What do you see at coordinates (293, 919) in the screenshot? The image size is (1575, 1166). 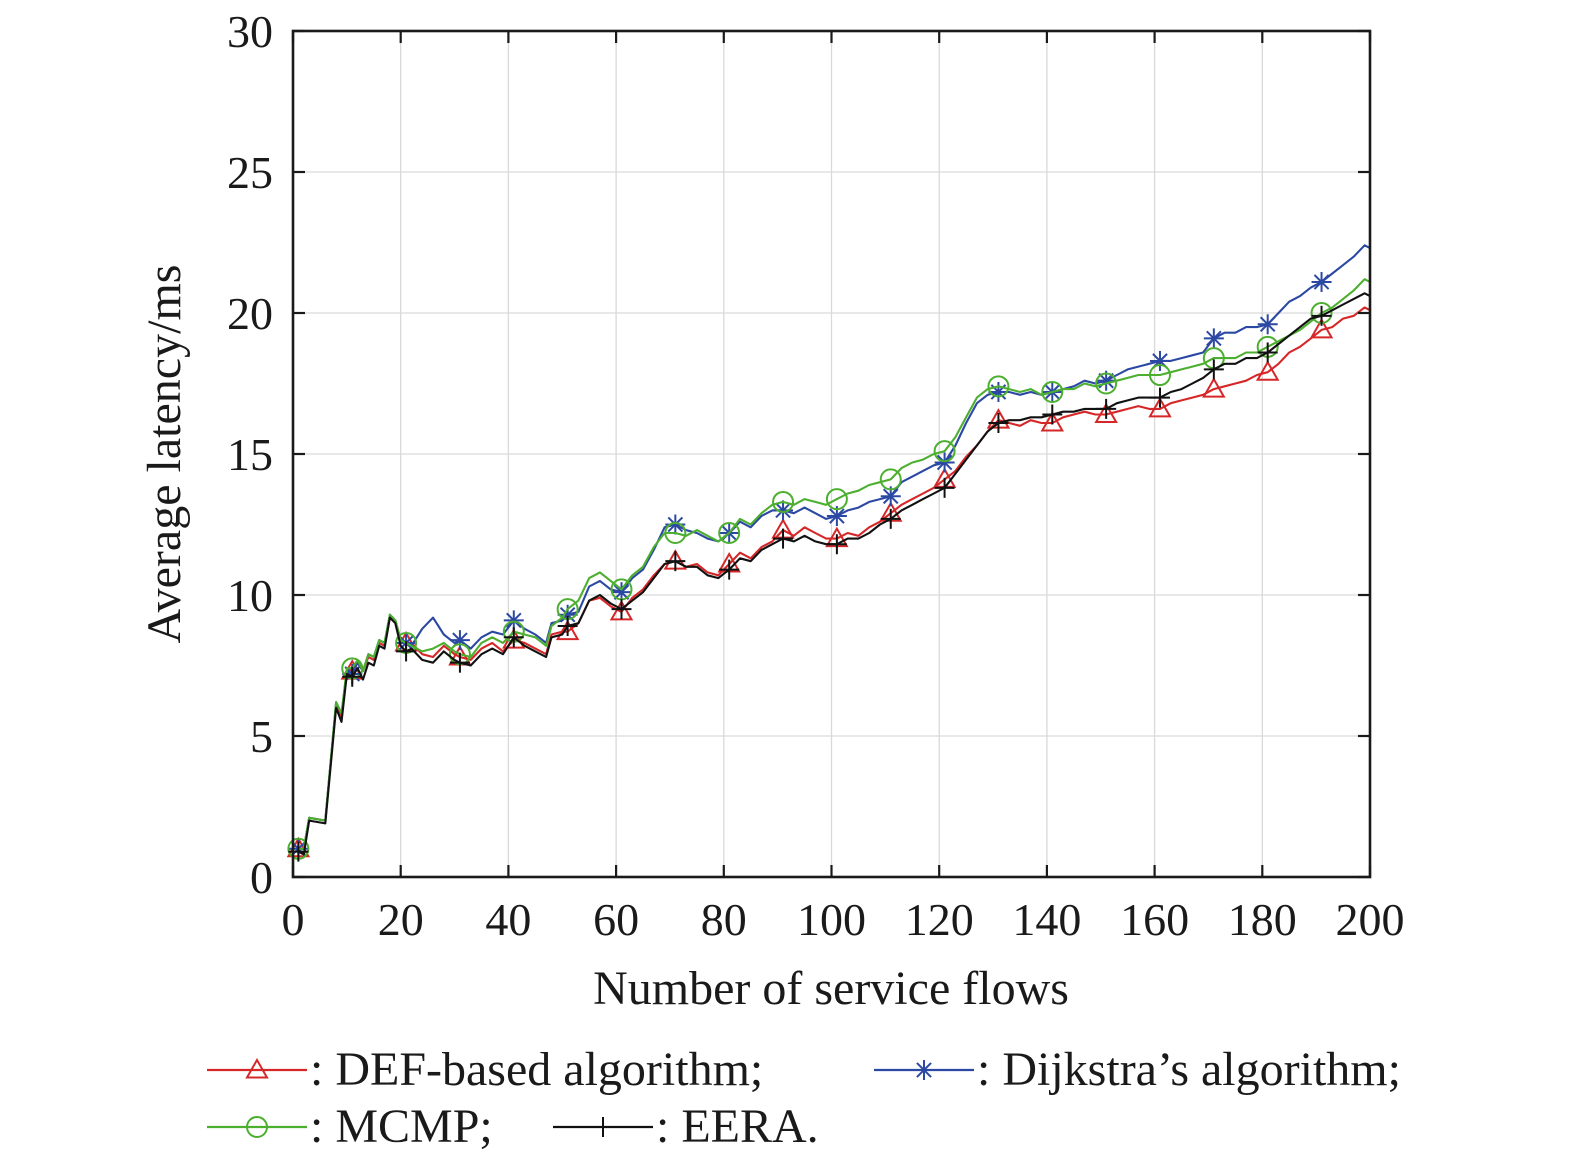 I see `x-tick-label: 0` at bounding box center [293, 919].